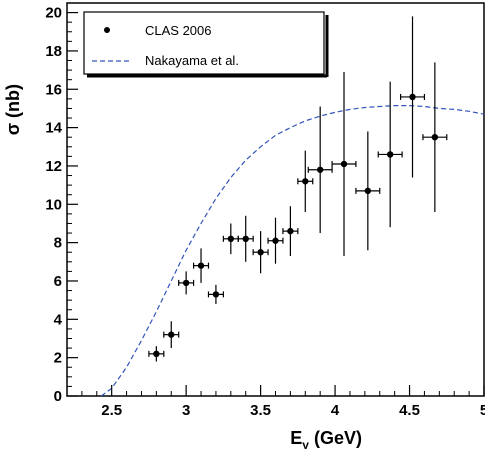 The image size is (485, 449). What do you see at coordinates (58, 243) in the screenshot?
I see `y-tick-label: 8` at bounding box center [58, 243].